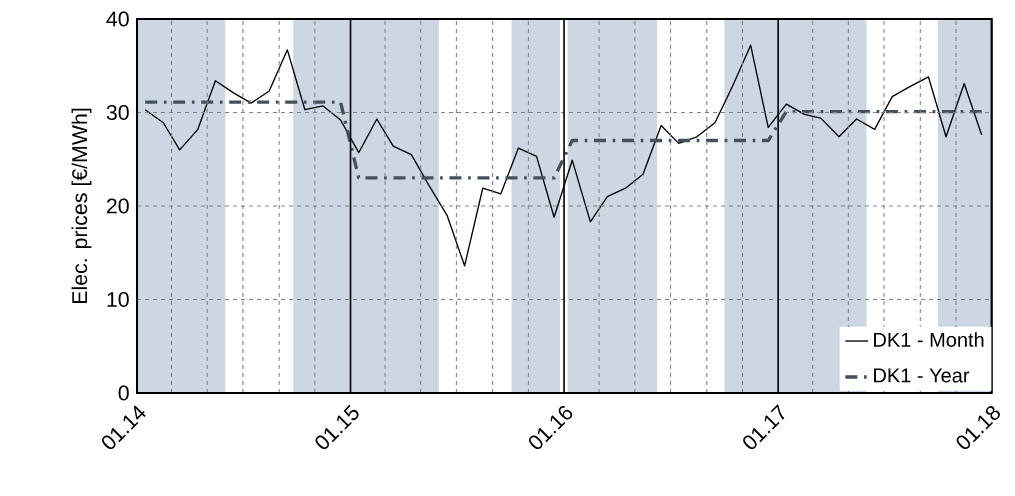 This screenshot has height=496, width=1015. Describe the element at coordinates (117, 19) in the screenshot. I see `y-tick-label: 40` at that location.